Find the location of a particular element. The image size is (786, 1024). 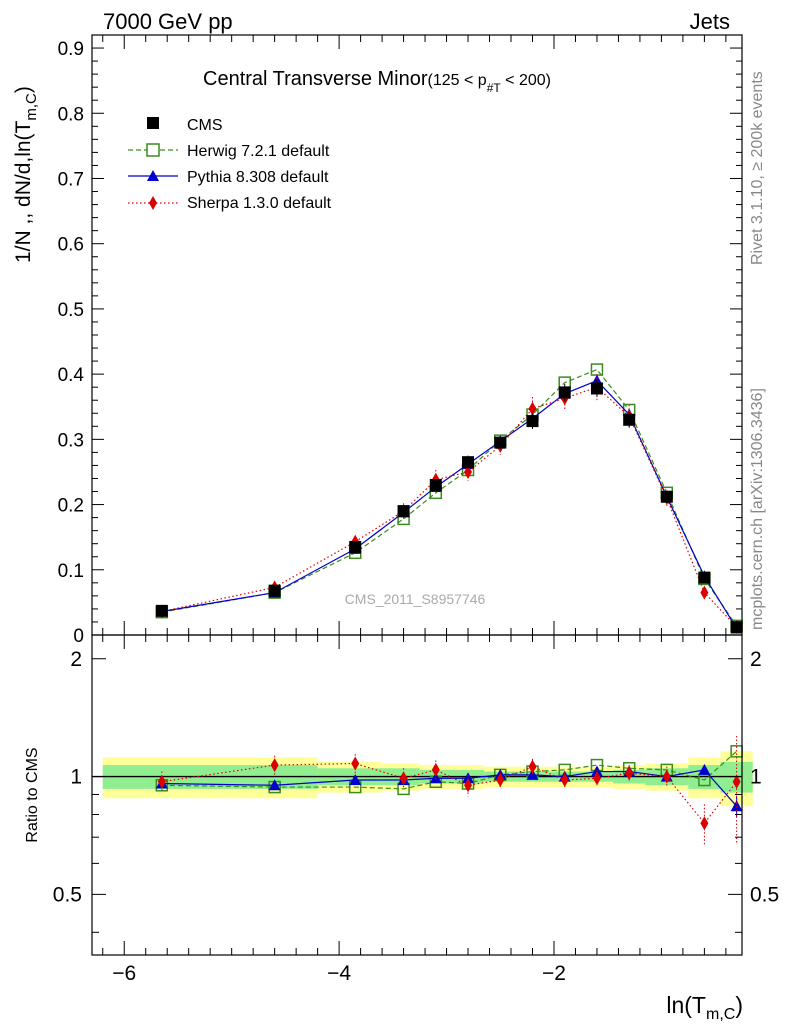

xlabel-sub: m,C is located at coordinates (720, 1014).